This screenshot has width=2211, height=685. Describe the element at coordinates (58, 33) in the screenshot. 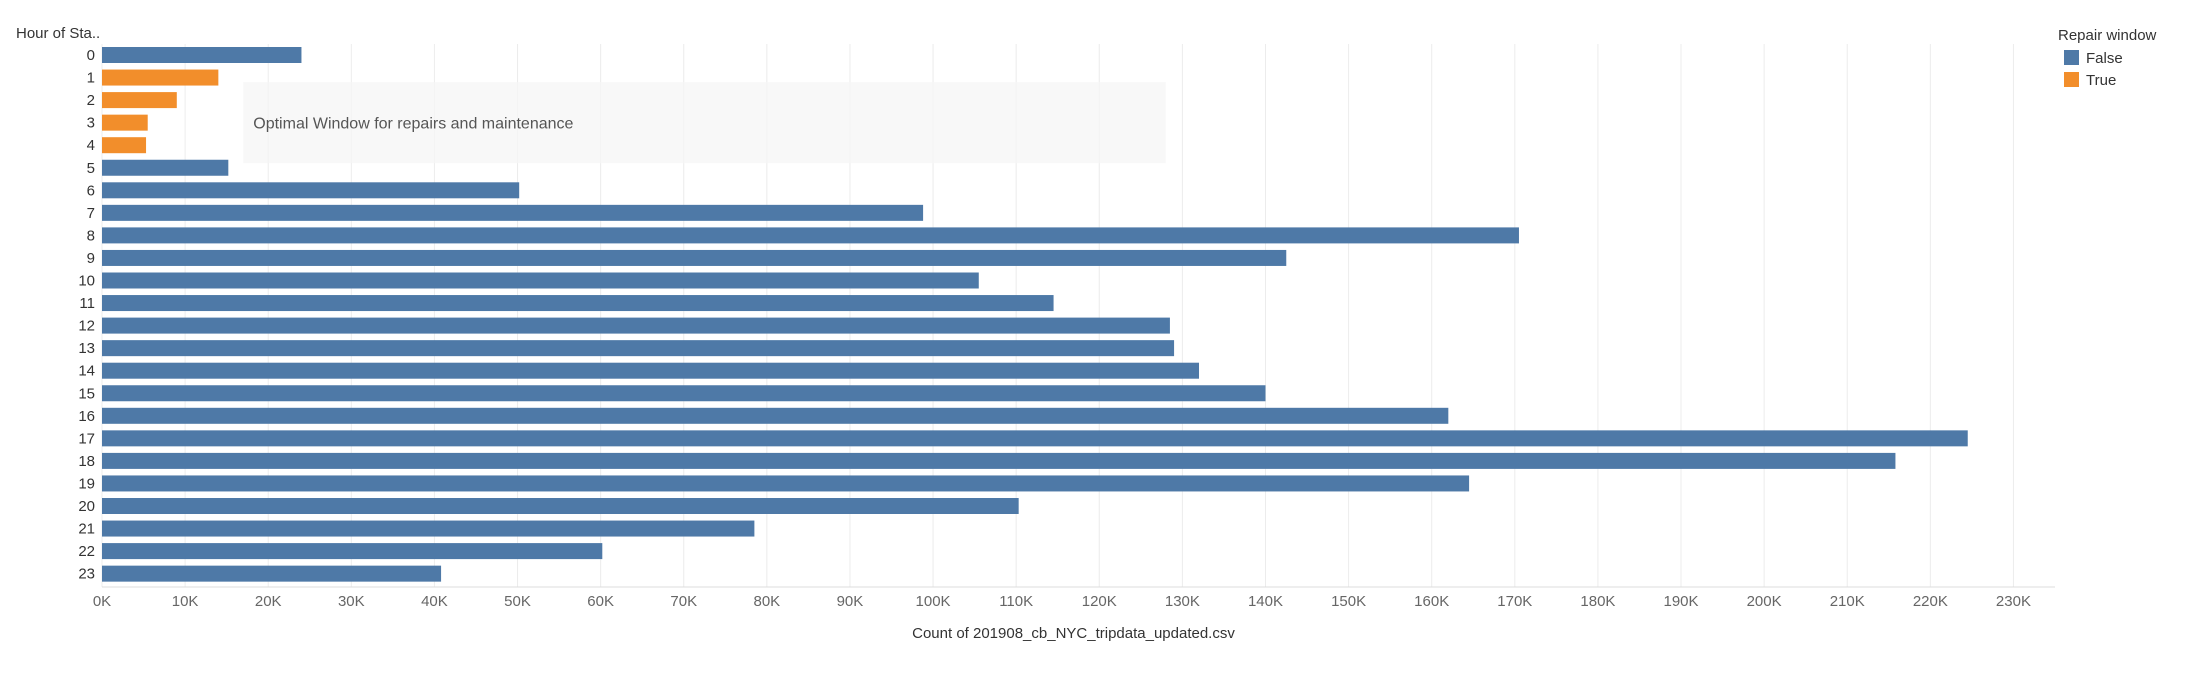

I see `y-axis-header: Hour of Sta..` at that location.